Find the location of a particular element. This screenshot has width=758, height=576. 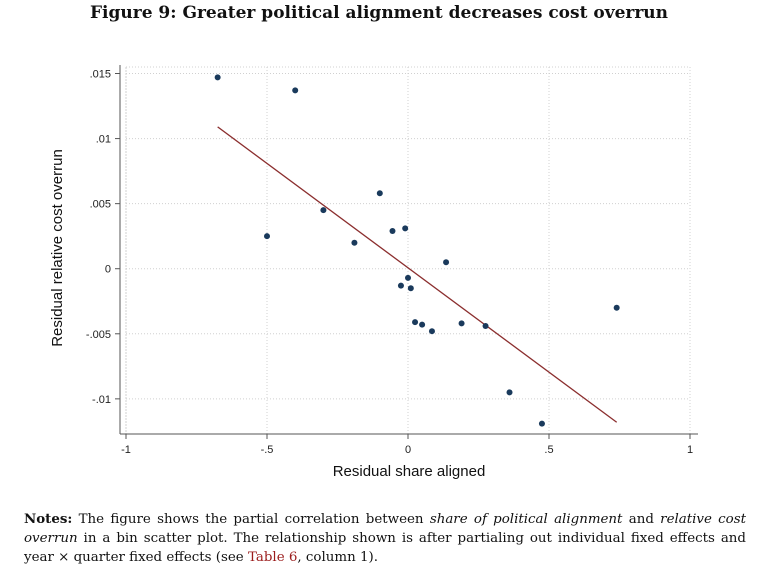

y-tick-label-1: -.005 is located at coordinates (98, 335).